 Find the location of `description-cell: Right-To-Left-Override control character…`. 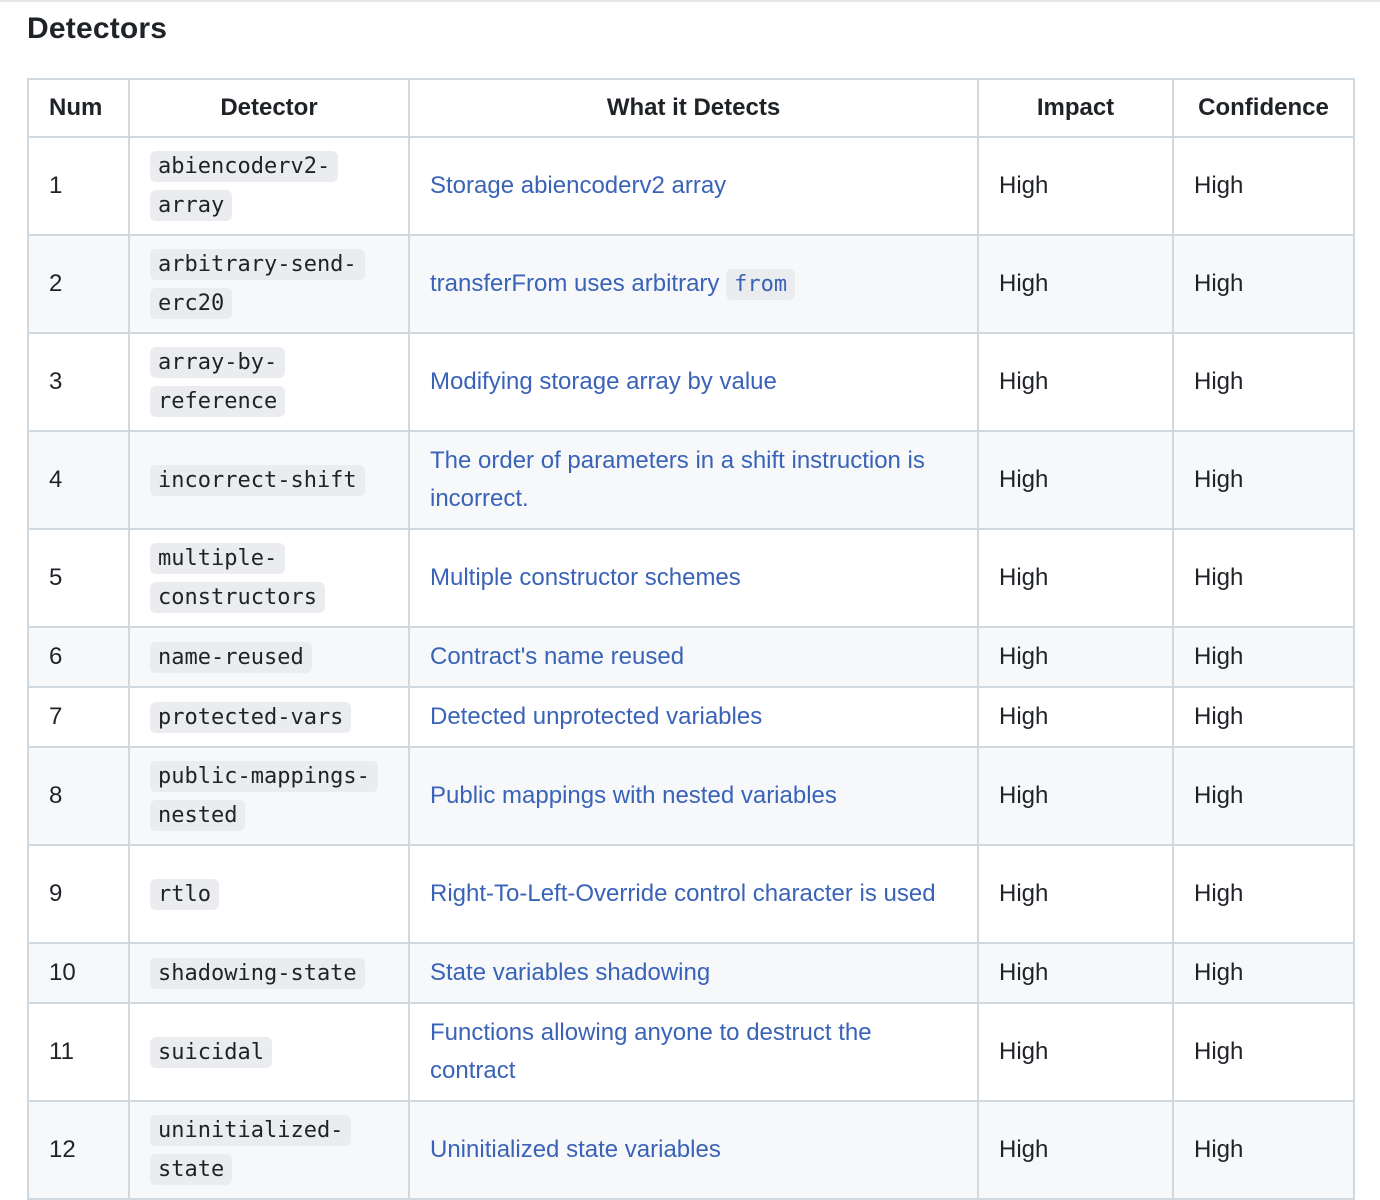

description-cell: Right-To-Left-Override control character… is located at coordinates (693, 894).